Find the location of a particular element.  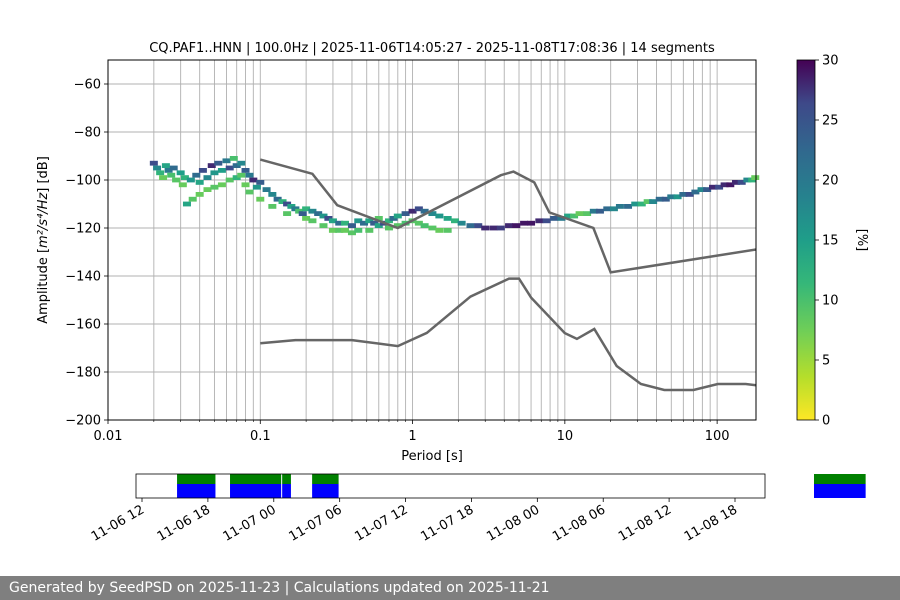

y-tick-label: −200 is located at coordinates (83, 421).